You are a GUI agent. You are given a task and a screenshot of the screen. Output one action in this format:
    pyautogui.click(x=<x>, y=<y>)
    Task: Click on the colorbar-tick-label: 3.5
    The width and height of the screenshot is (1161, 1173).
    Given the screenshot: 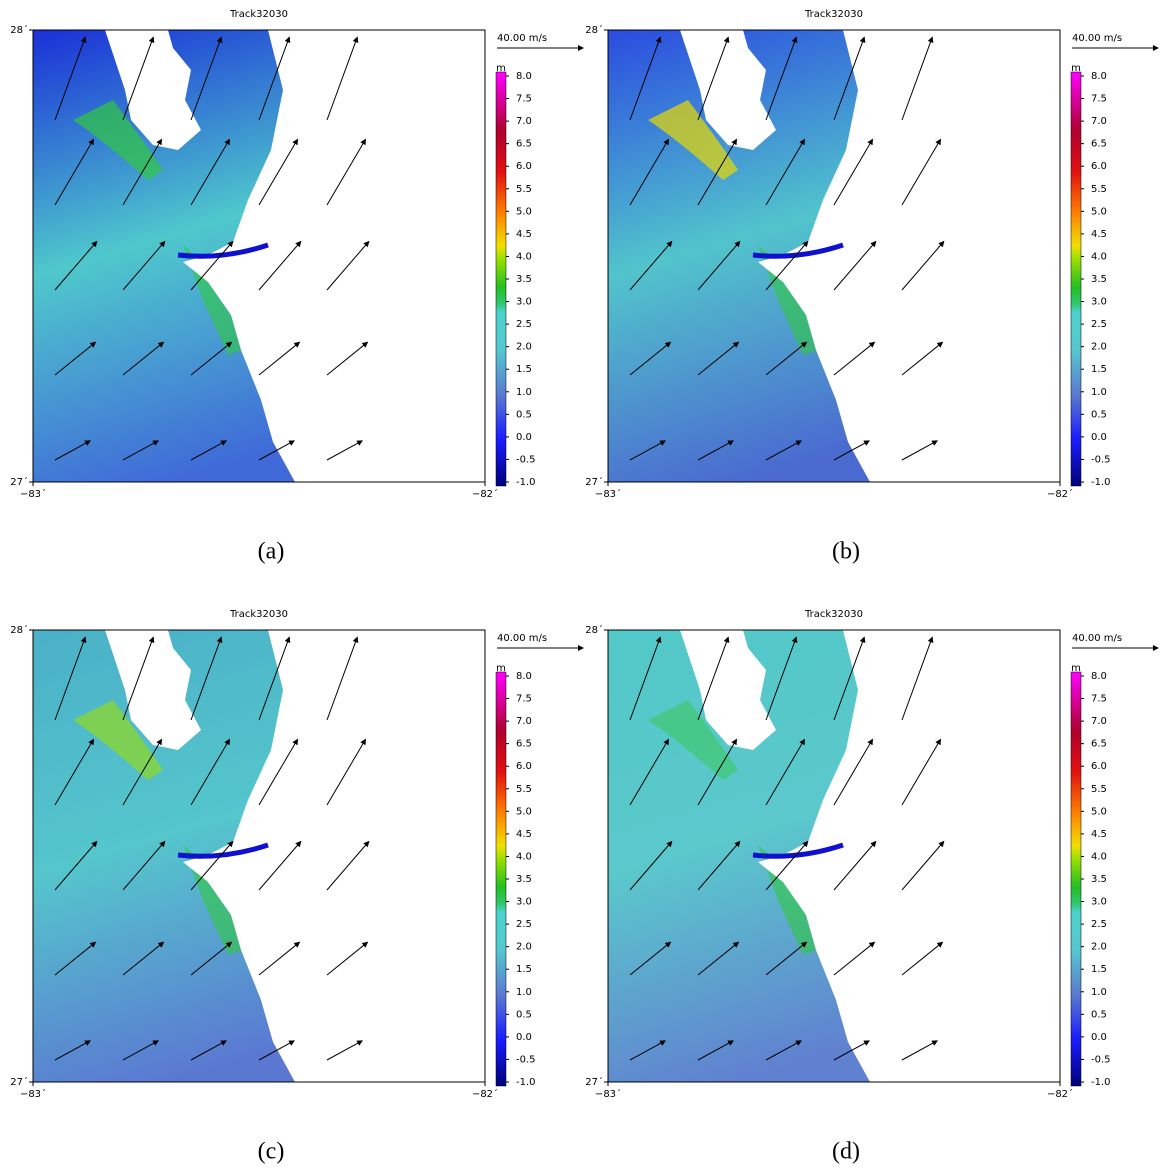 What is the action you would take?
    pyautogui.click(x=1099, y=879)
    